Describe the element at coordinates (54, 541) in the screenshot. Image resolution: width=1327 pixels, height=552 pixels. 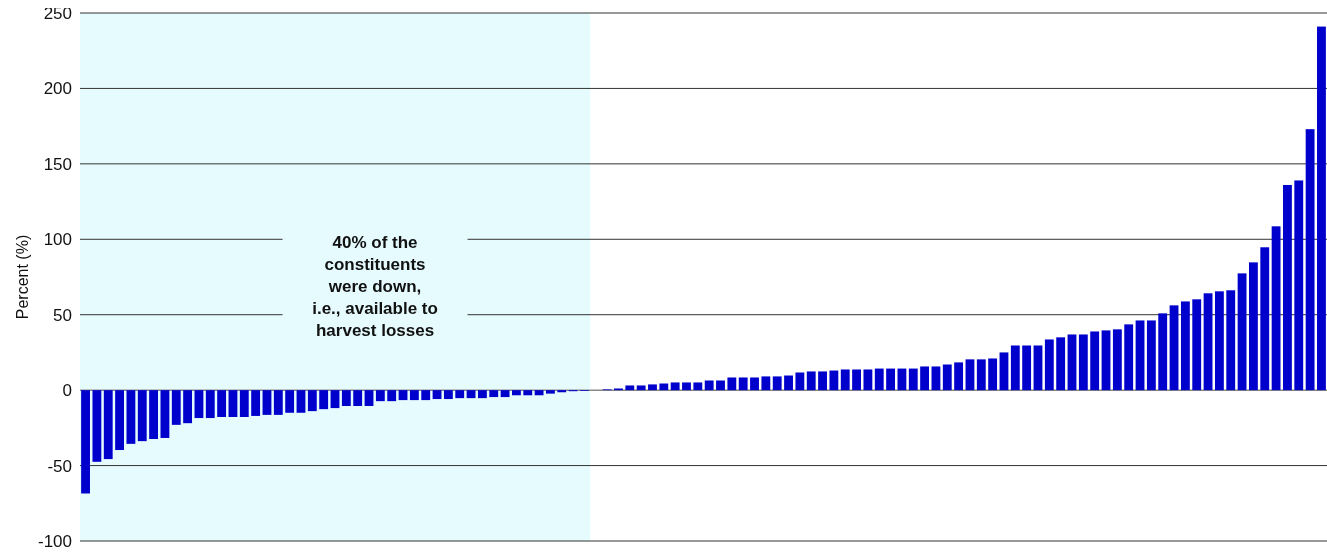
I see `y-tick-label: -100` at that location.